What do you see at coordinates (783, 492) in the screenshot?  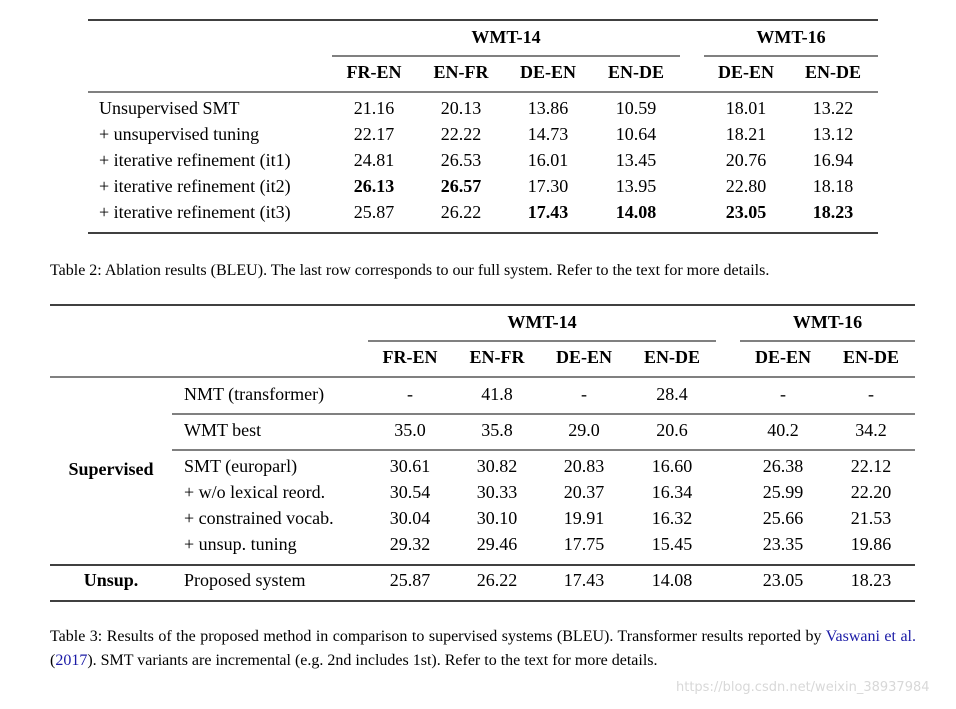 I see `cell: 25.99` at bounding box center [783, 492].